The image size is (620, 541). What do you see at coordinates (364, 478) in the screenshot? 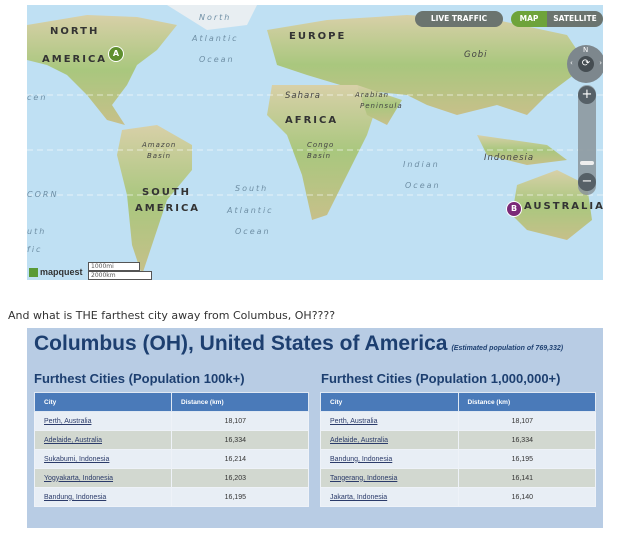
I see `city-link: Tangerang, Indonesia` at bounding box center [364, 478].